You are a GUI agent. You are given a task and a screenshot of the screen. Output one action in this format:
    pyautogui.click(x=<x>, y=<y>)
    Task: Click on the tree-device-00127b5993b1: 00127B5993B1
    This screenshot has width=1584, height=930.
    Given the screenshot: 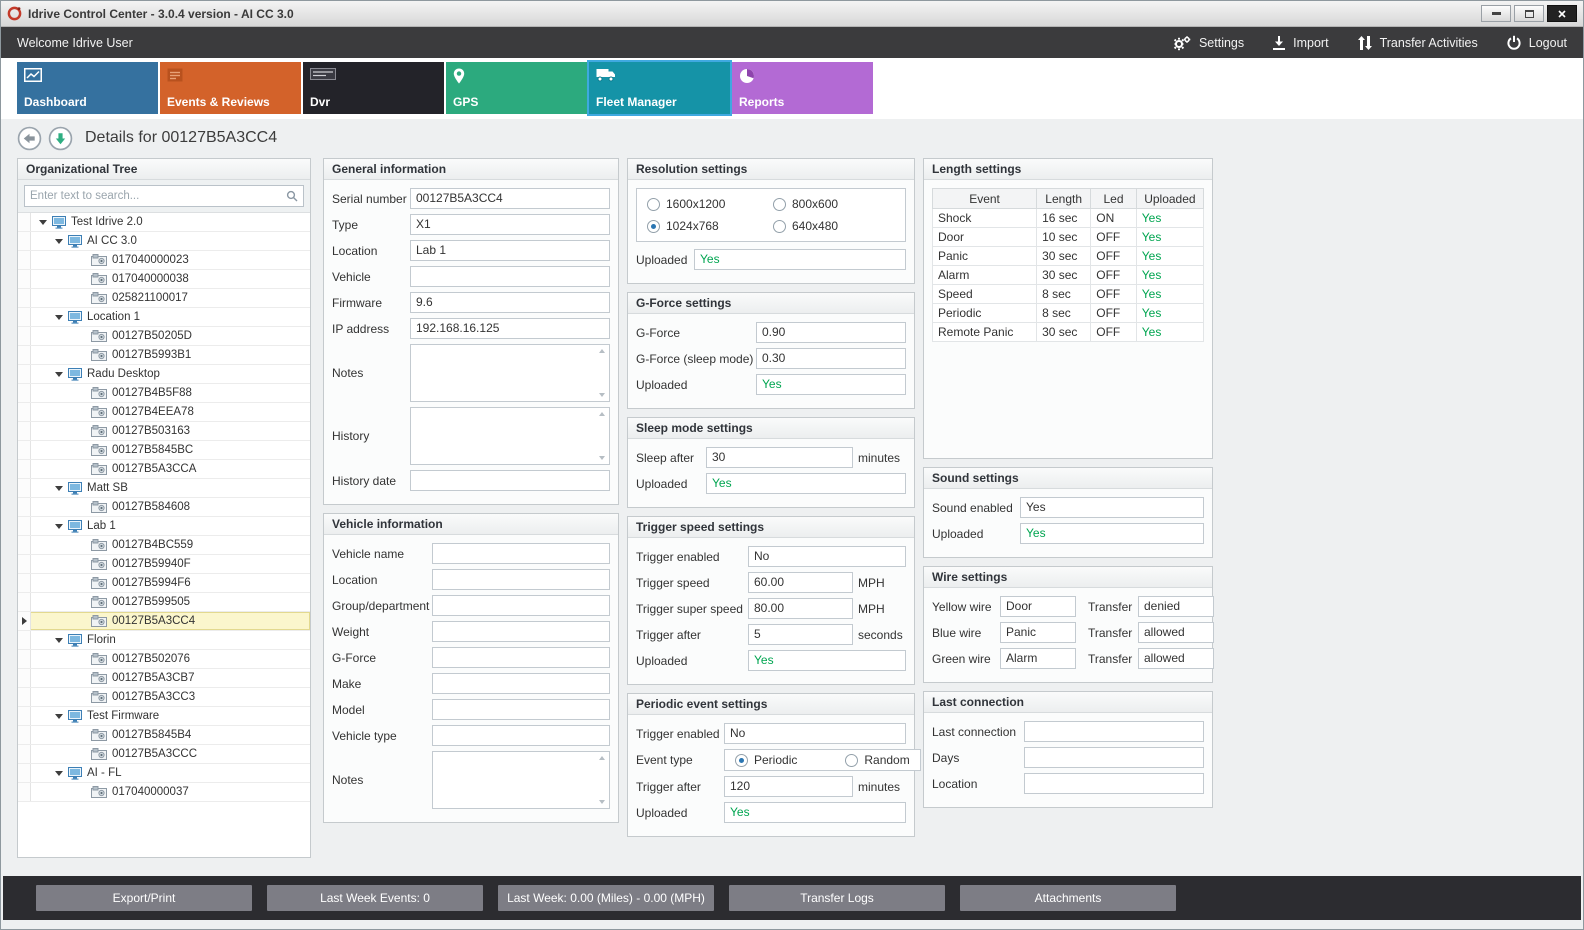 What is the action you would take?
    pyautogui.click(x=164, y=355)
    